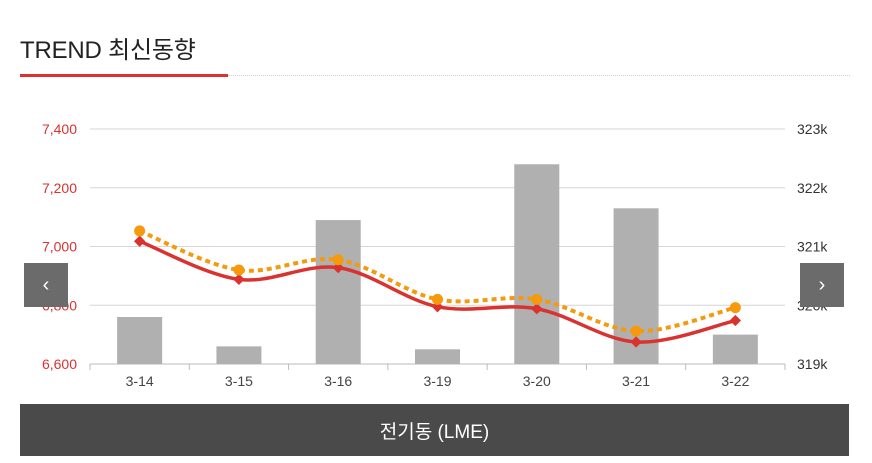 The width and height of the screenshot is (872, 463). Describe the element at coordinates (140, 381) in the screenshot. I see `x-tick-label: 3-14` at that location.